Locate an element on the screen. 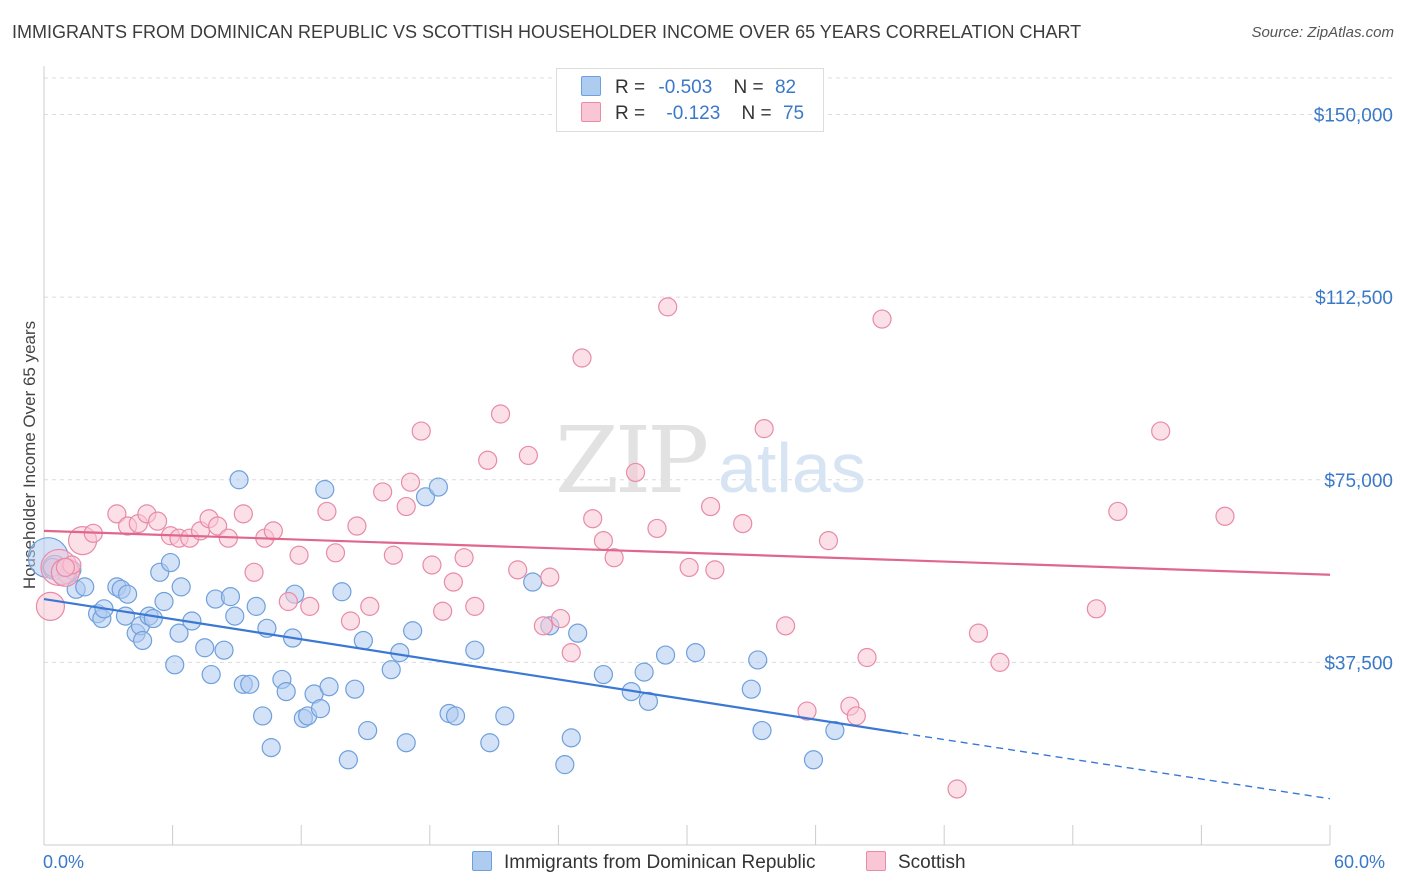 The height and width of the screenshot is (892, 1406). trend-line-dominican-extension is located at coordinates (1116, 766).